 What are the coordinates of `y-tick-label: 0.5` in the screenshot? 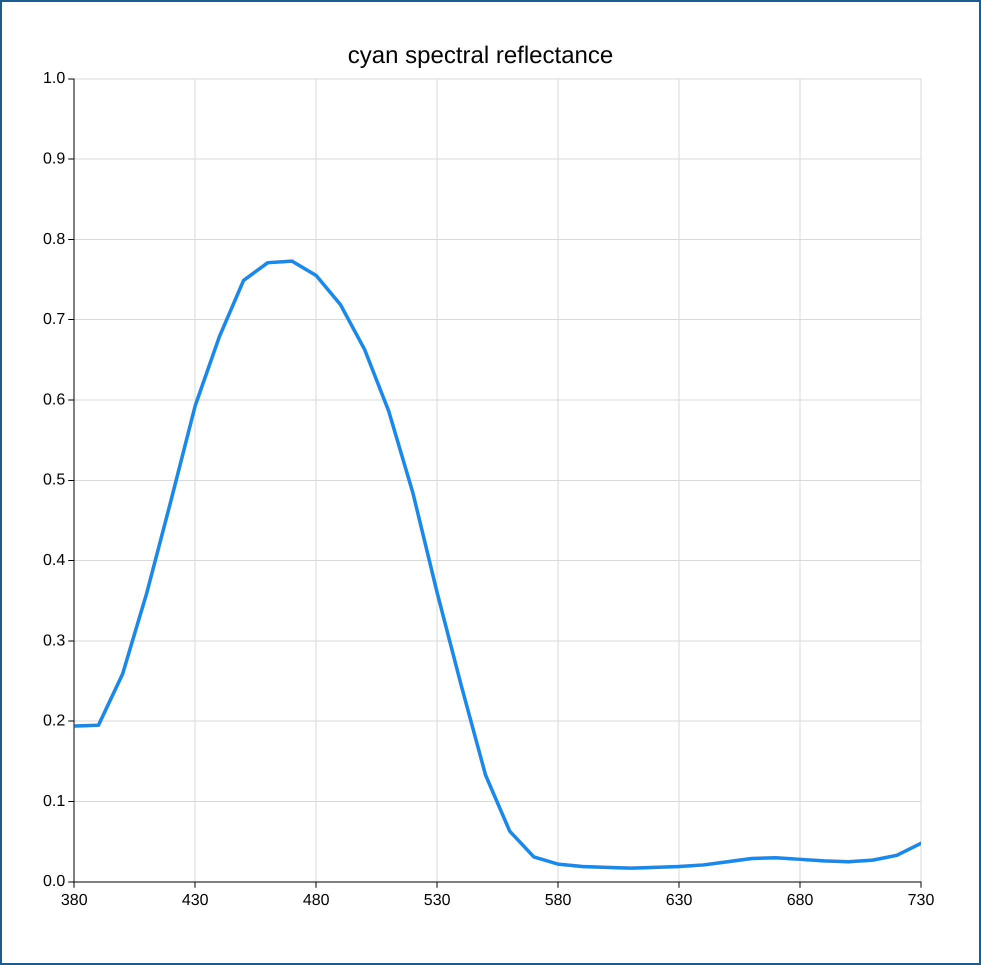 It's located at (54, 480).